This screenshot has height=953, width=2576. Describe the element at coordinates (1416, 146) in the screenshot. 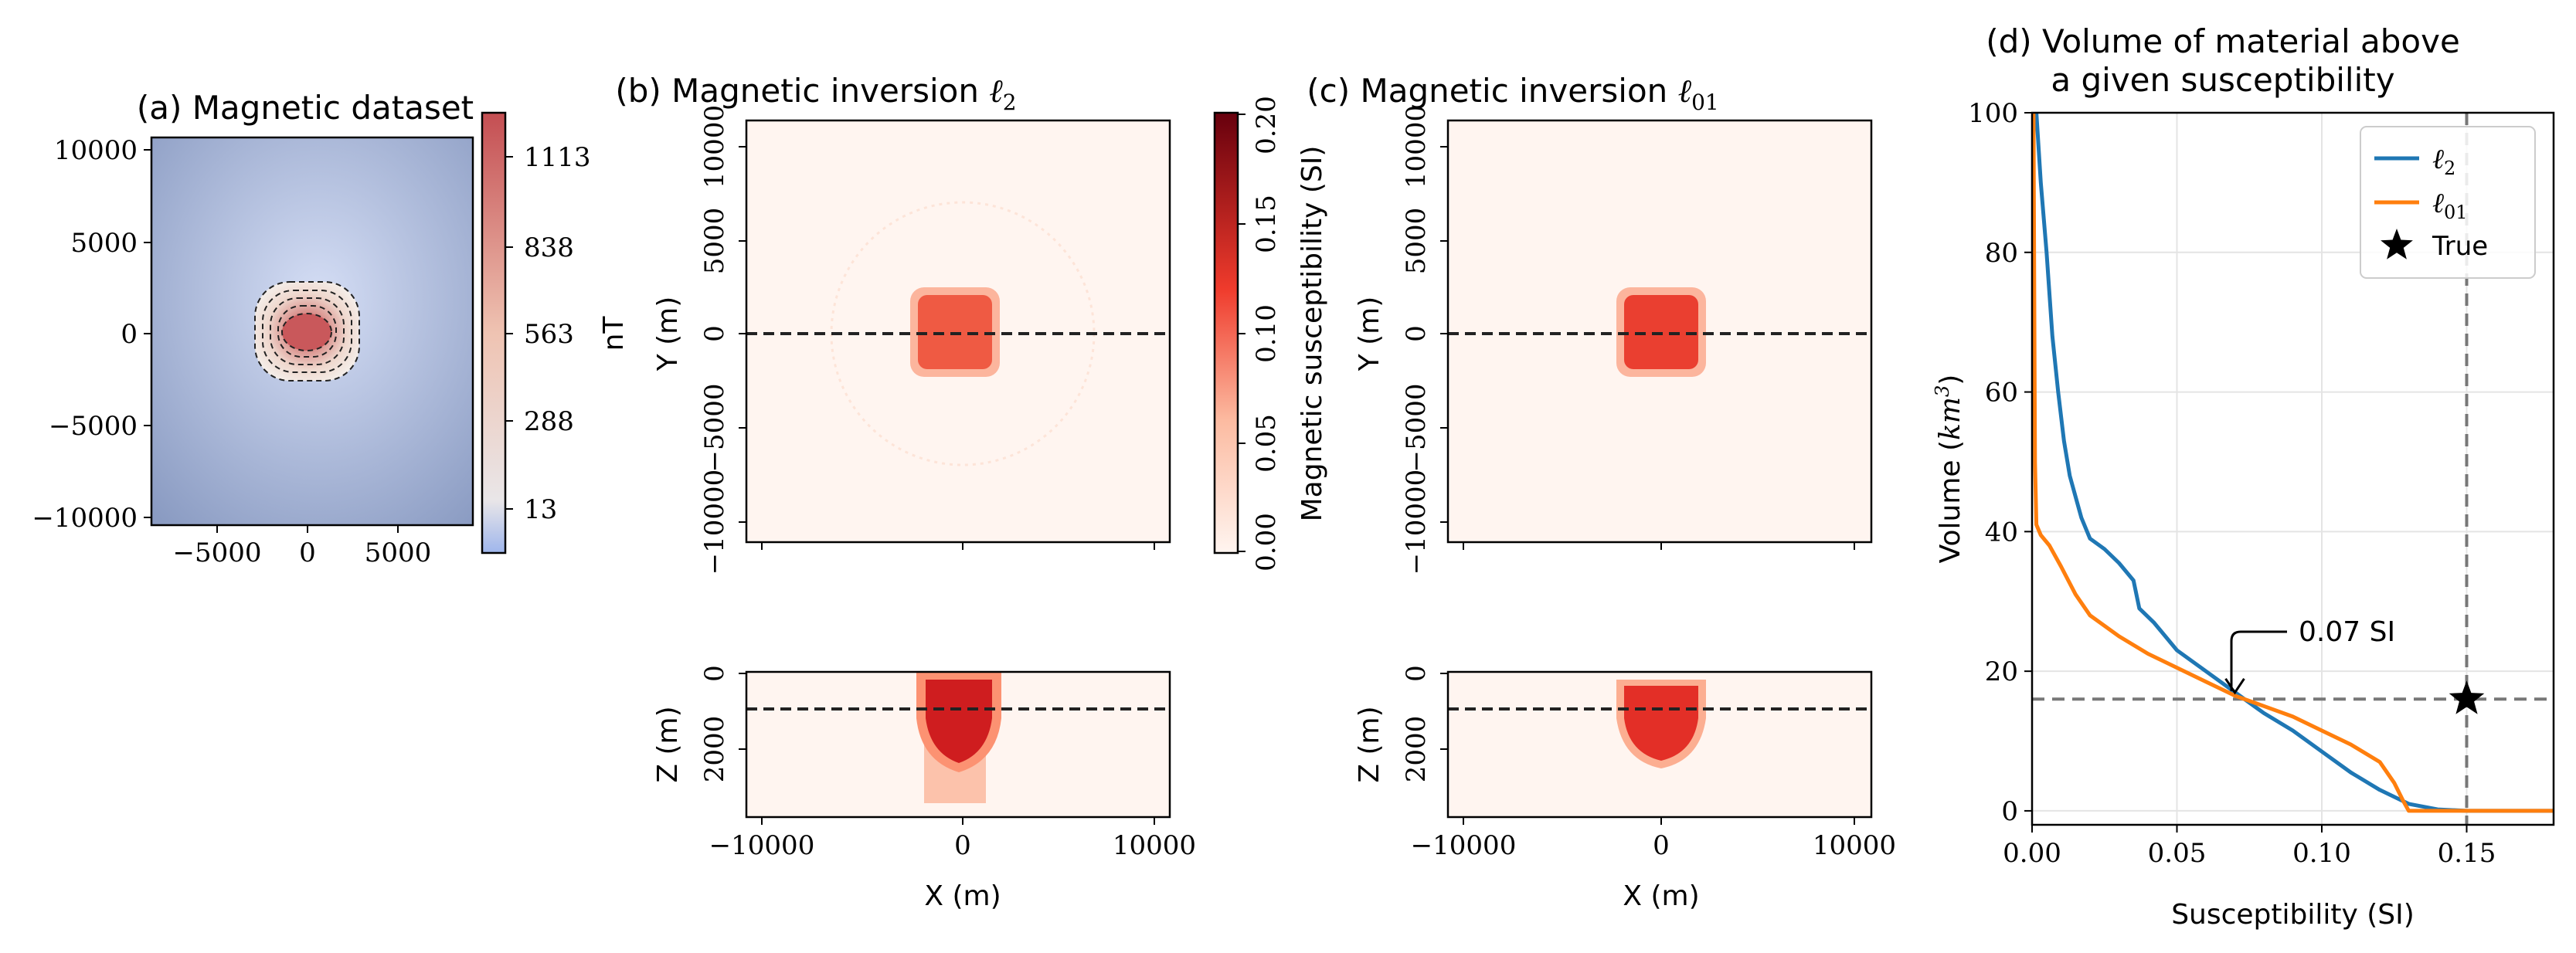

I see `panel-c-y-tick: 10000` at that location.